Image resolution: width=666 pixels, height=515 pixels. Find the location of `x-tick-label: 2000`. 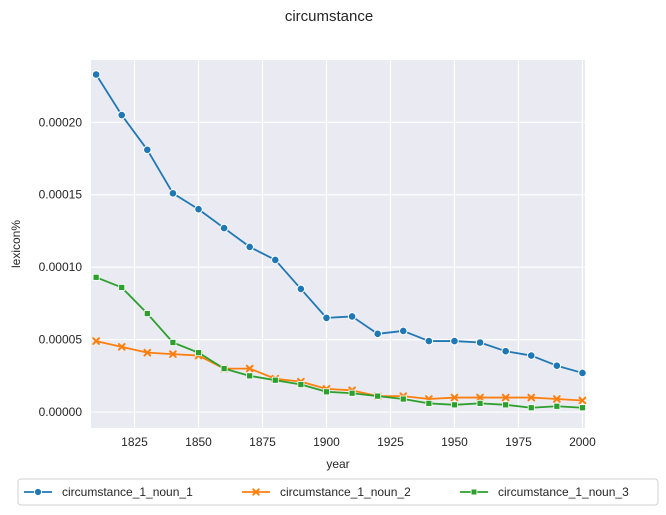

x-tick-label: 2000 is located at coordinates (582, 442).